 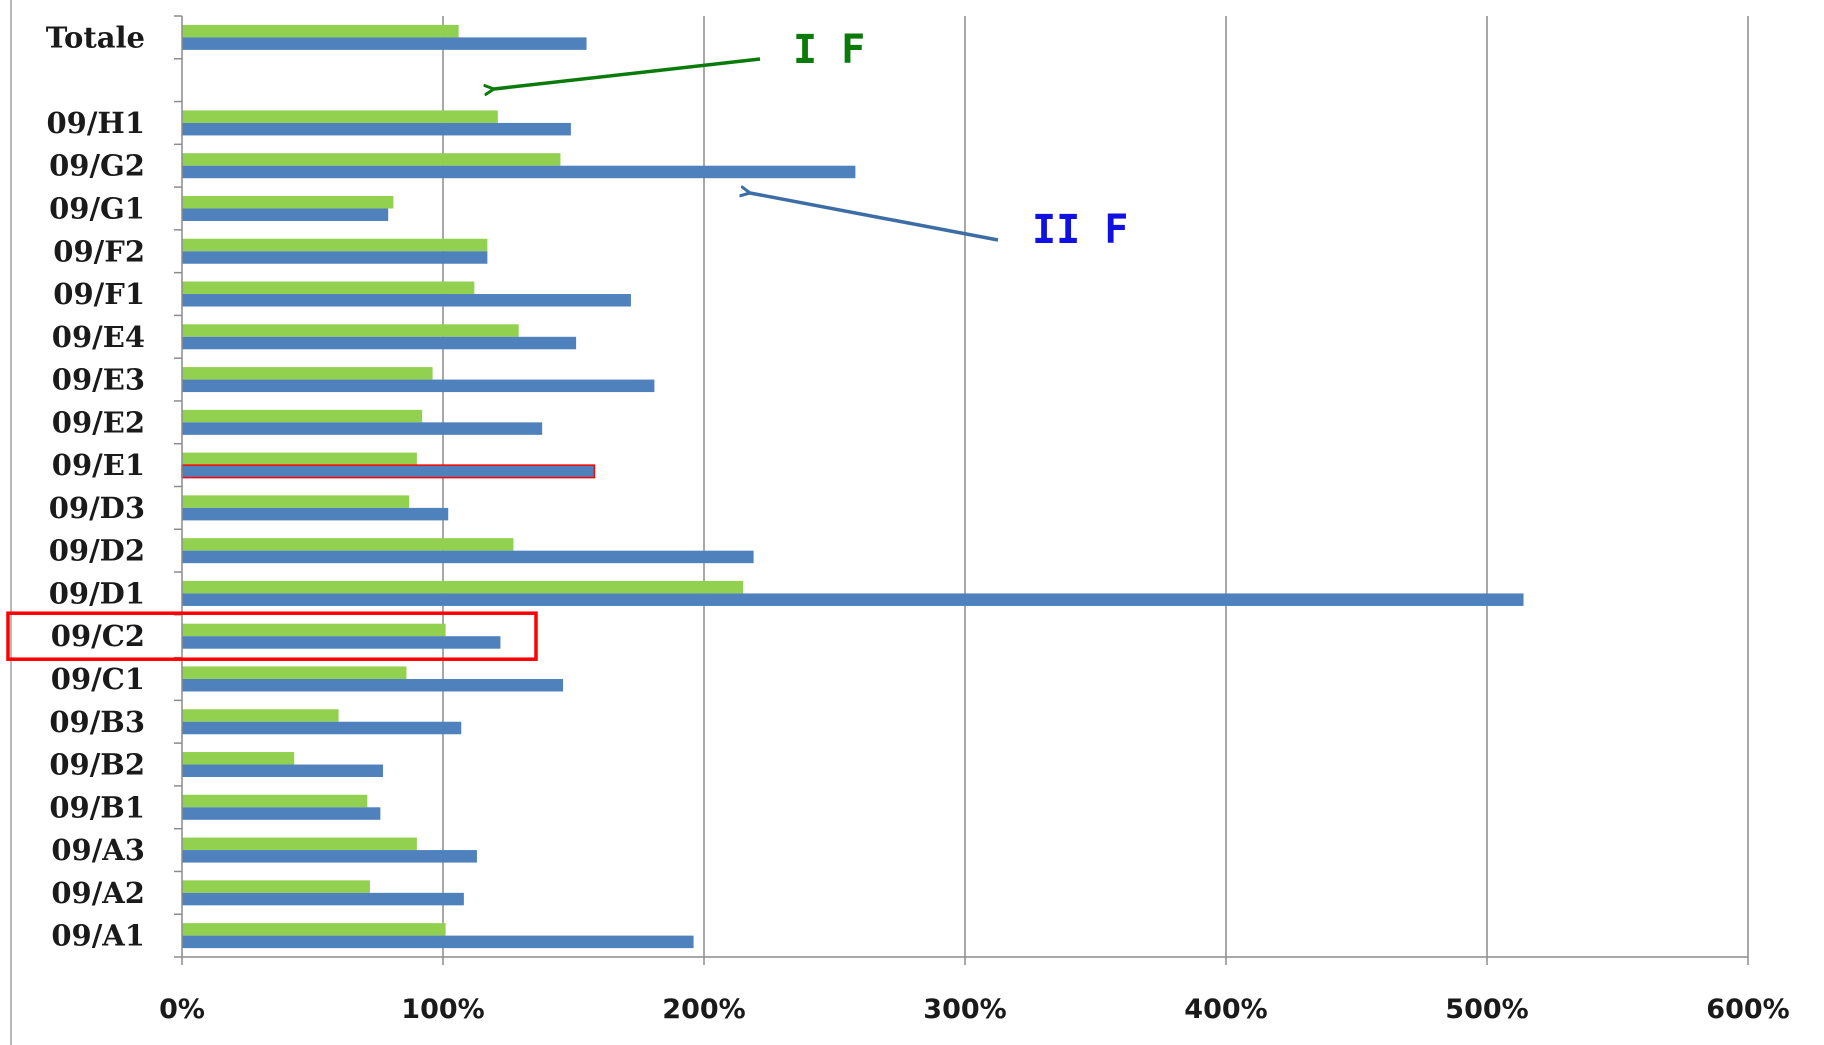 I want to click on category-label: 09/H1, so click(x=95, y=123).